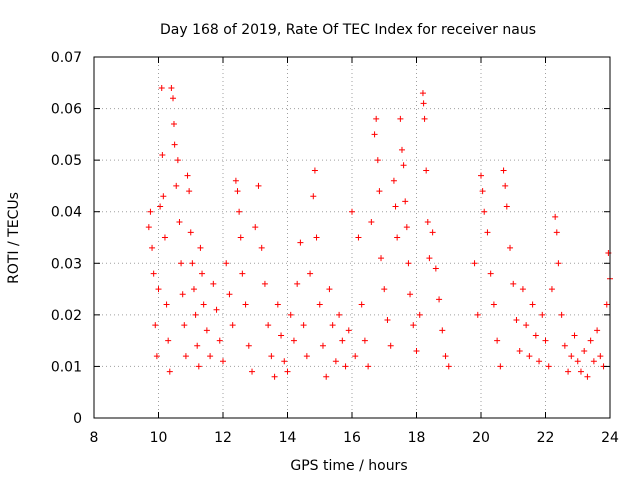 The height and width of the screenshot is (480, 640). Describe the element at coordinates (481, 438) in the screenshot. I see `x-tick-label: 20` at that location.